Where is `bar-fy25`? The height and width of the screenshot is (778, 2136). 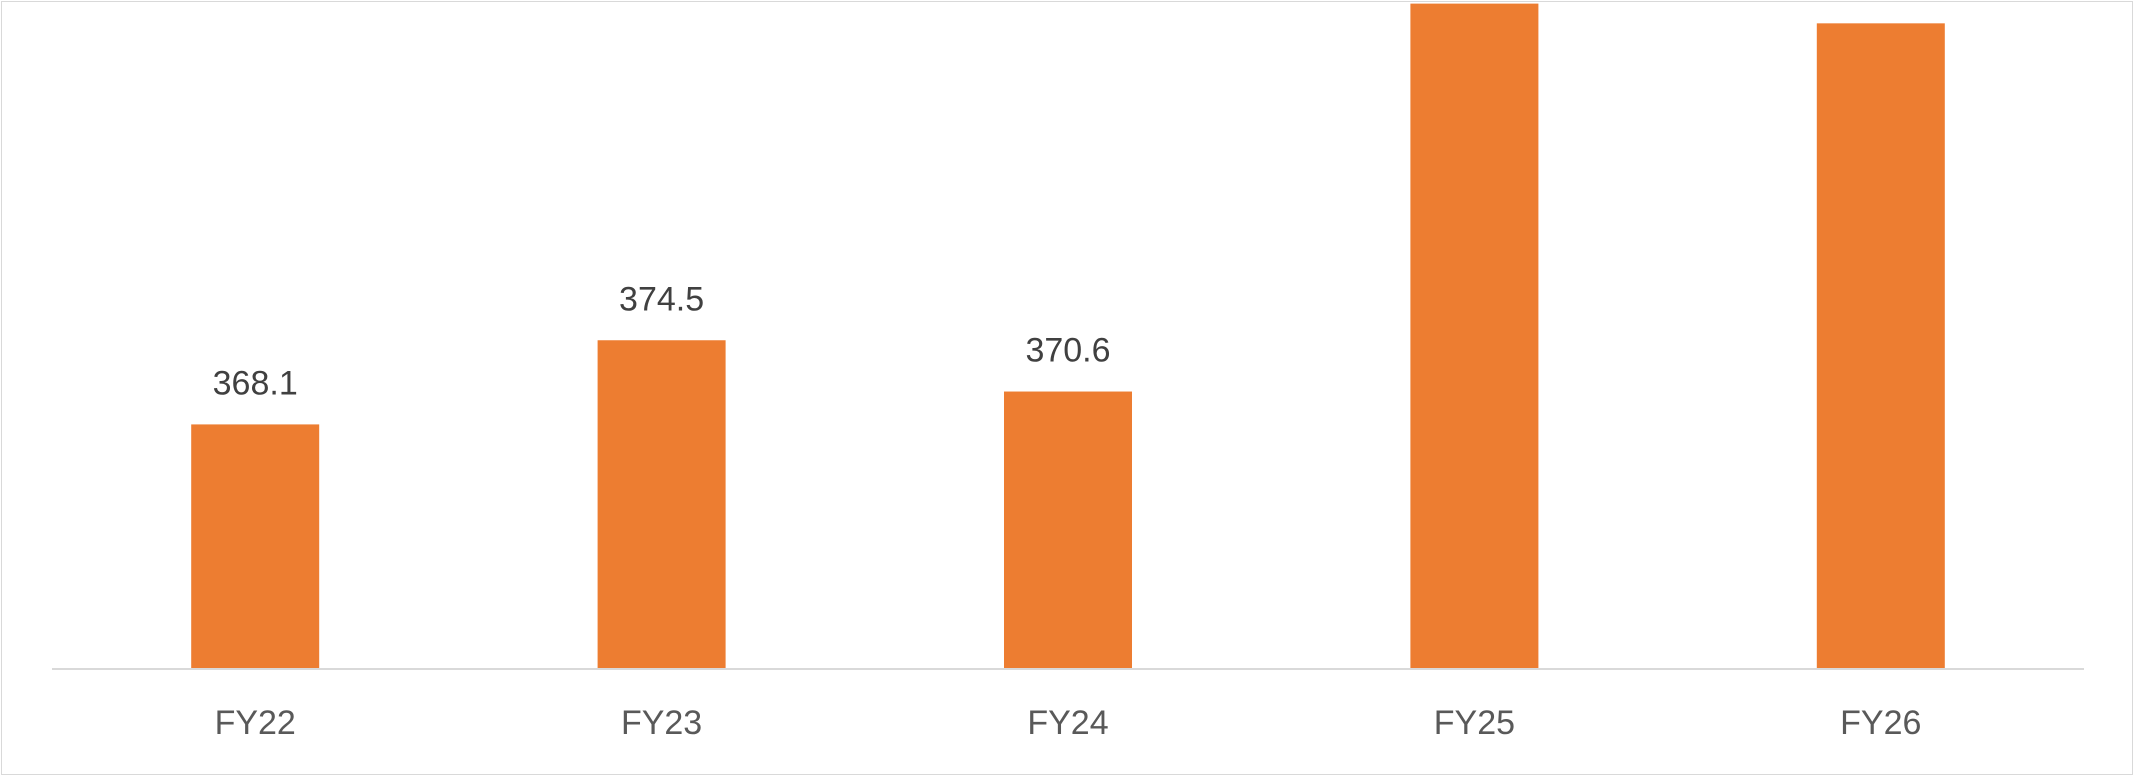 bar-fy25 is located at coordinates (1474, 336).